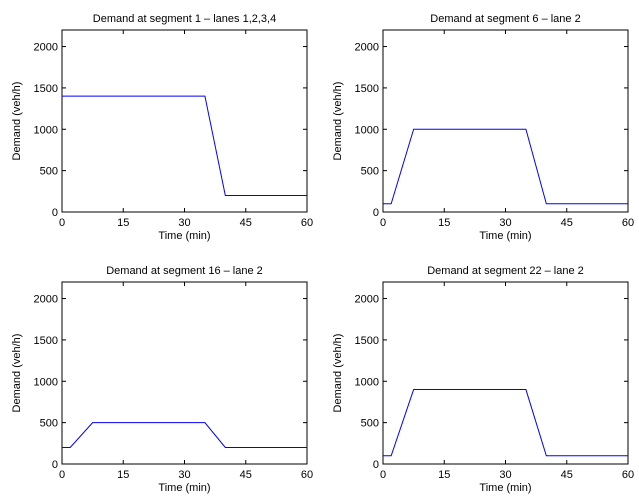  I want to click on subplot-2-xtick-label-3: 45, so click(567, 223).